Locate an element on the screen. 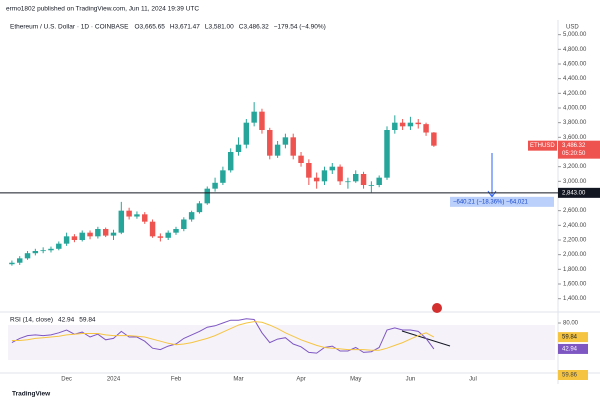 Image resolution: width=600 pixels, height=400 pixels. symbol-title: Ethereum / U.S. Dollar · 1D · COINBASE is located at coordinates (69, 27).